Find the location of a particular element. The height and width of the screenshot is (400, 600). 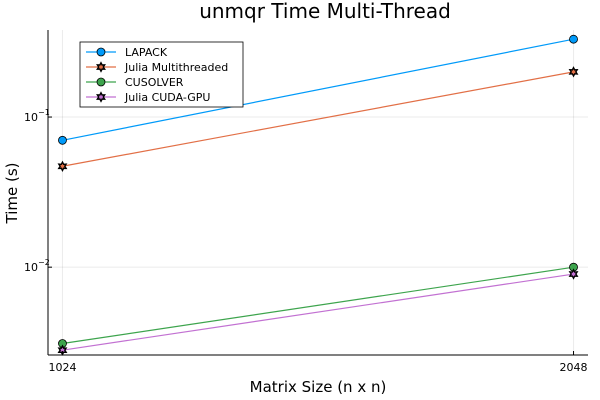

legend-label: Julia CUDA-GPU is located at coordinates (167, 97).